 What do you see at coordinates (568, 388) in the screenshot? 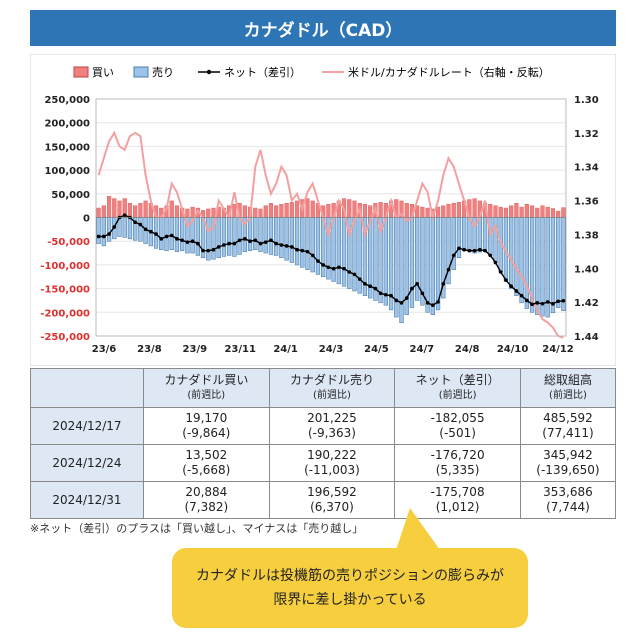
I see `table-header-total: 総取組高 (前週比)` at bounding box center [568, 388].